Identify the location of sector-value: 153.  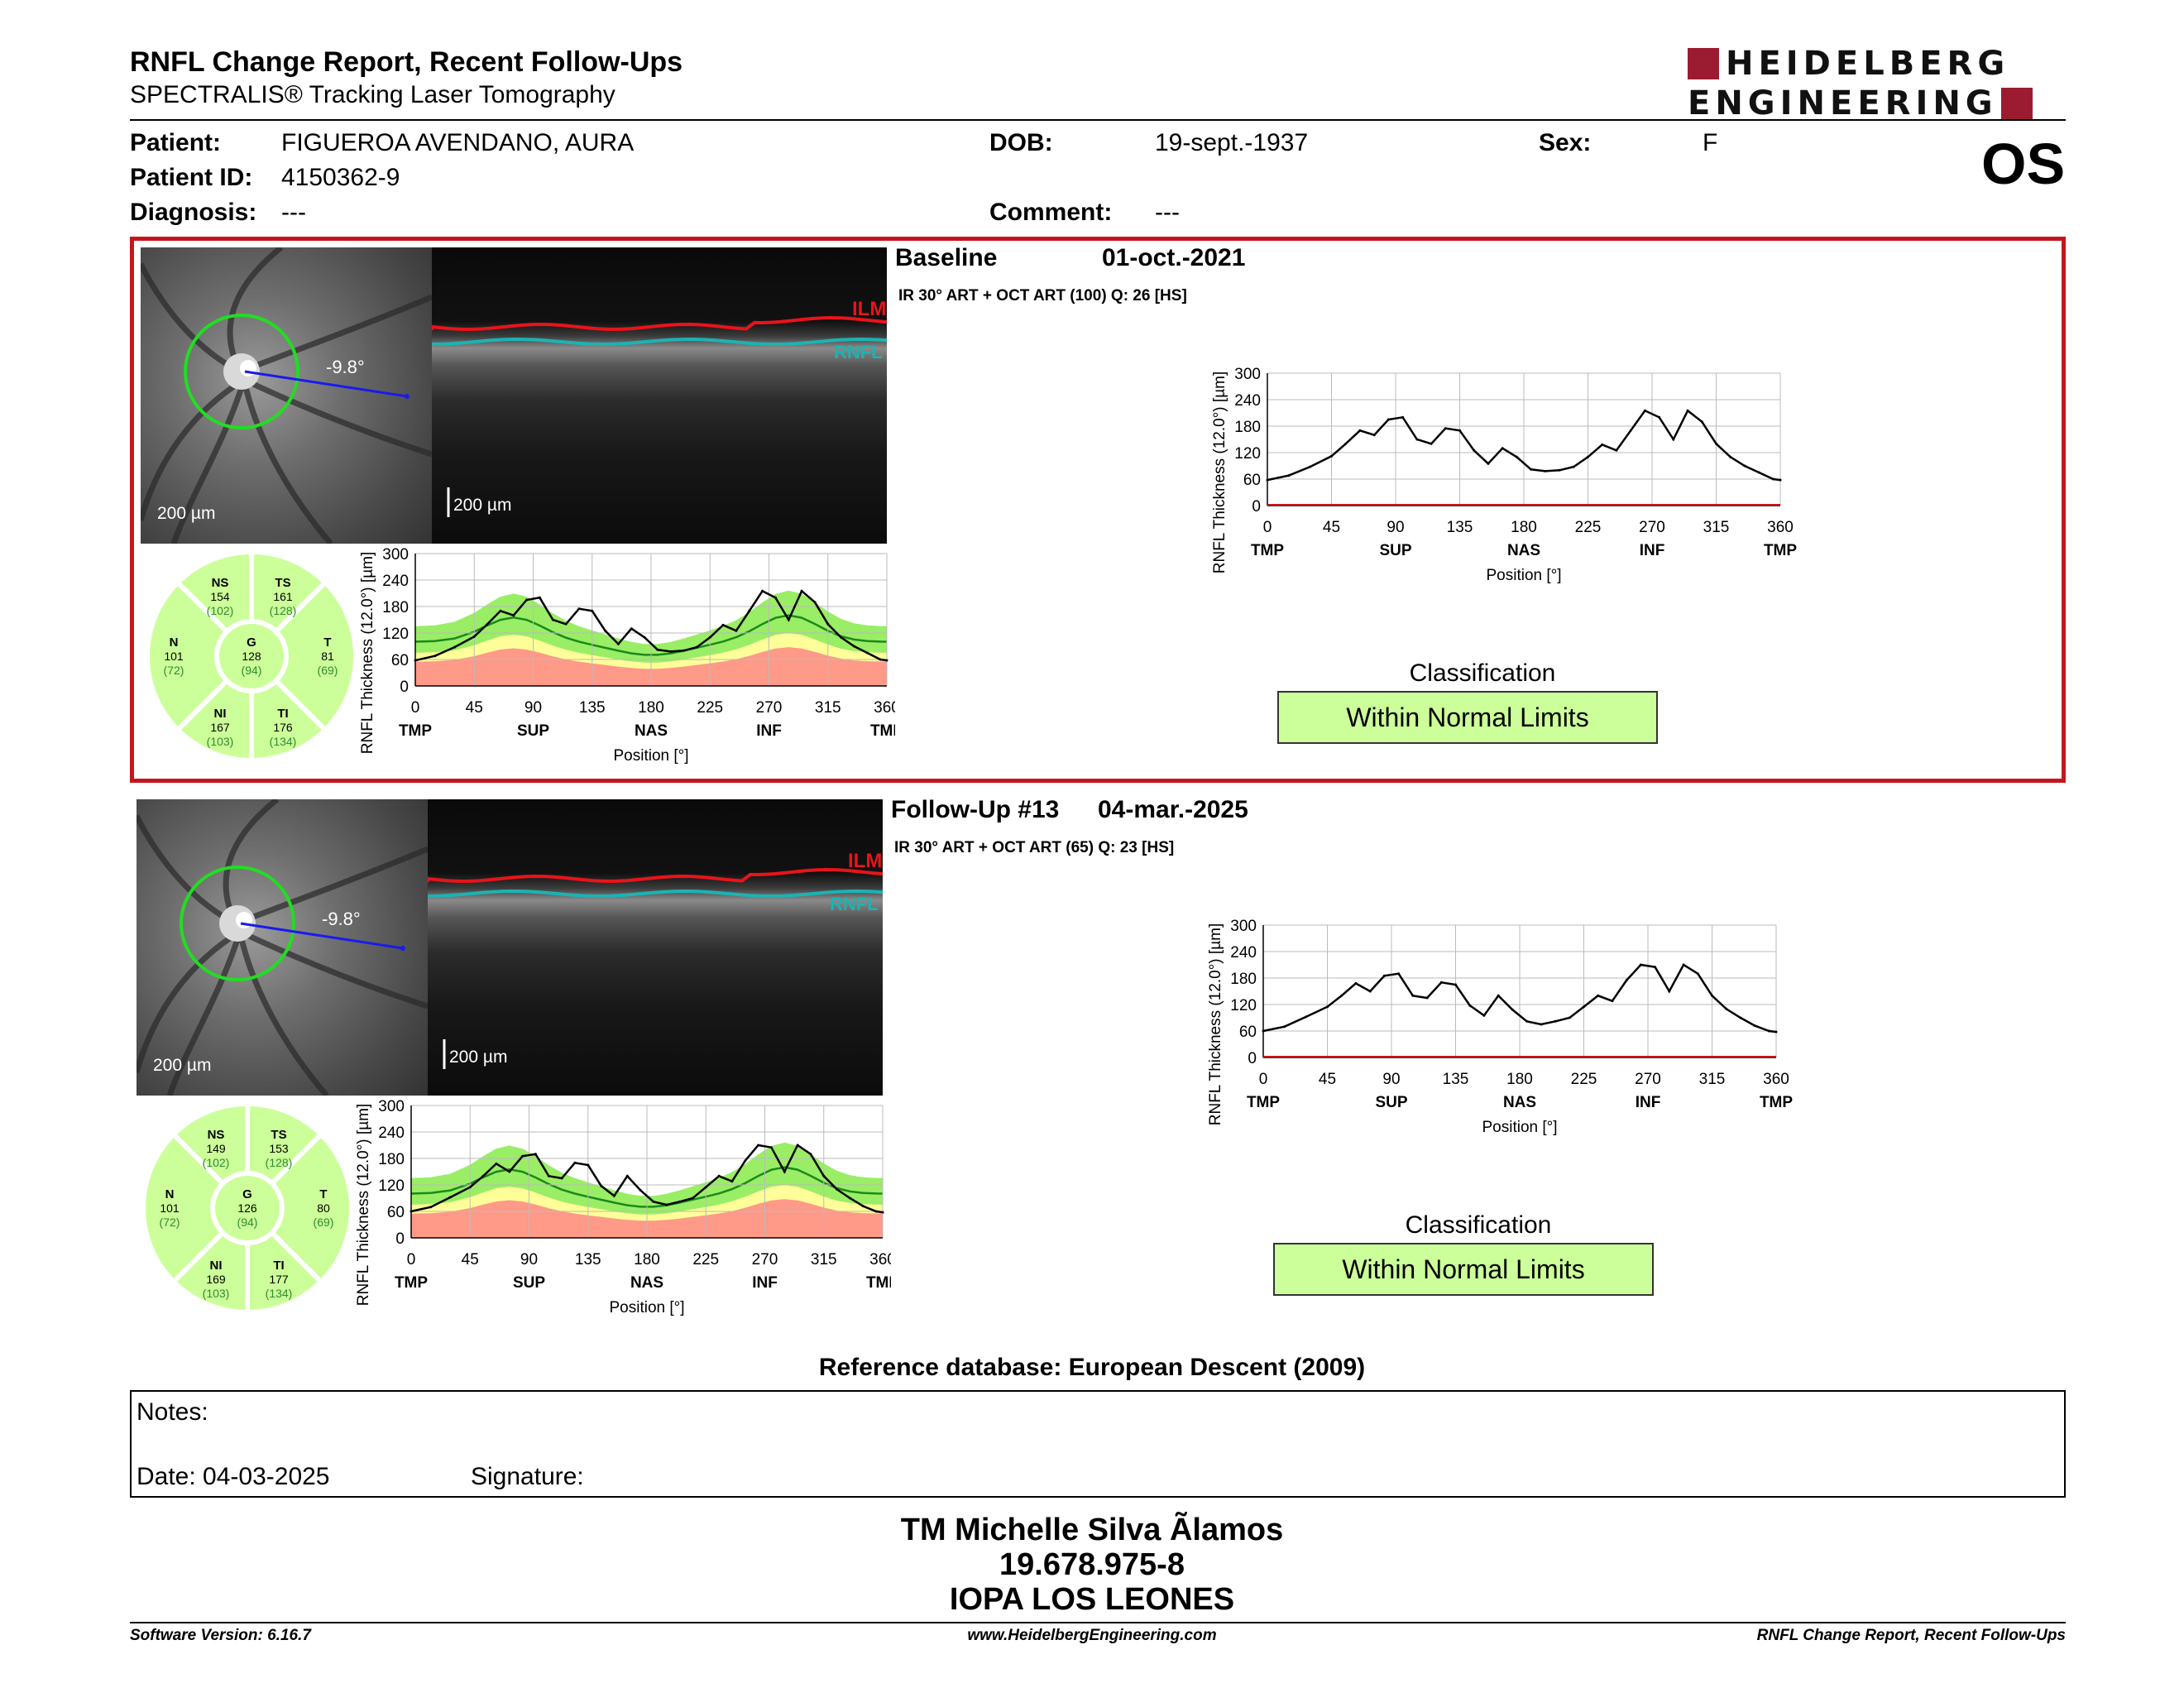
(279, 1148).